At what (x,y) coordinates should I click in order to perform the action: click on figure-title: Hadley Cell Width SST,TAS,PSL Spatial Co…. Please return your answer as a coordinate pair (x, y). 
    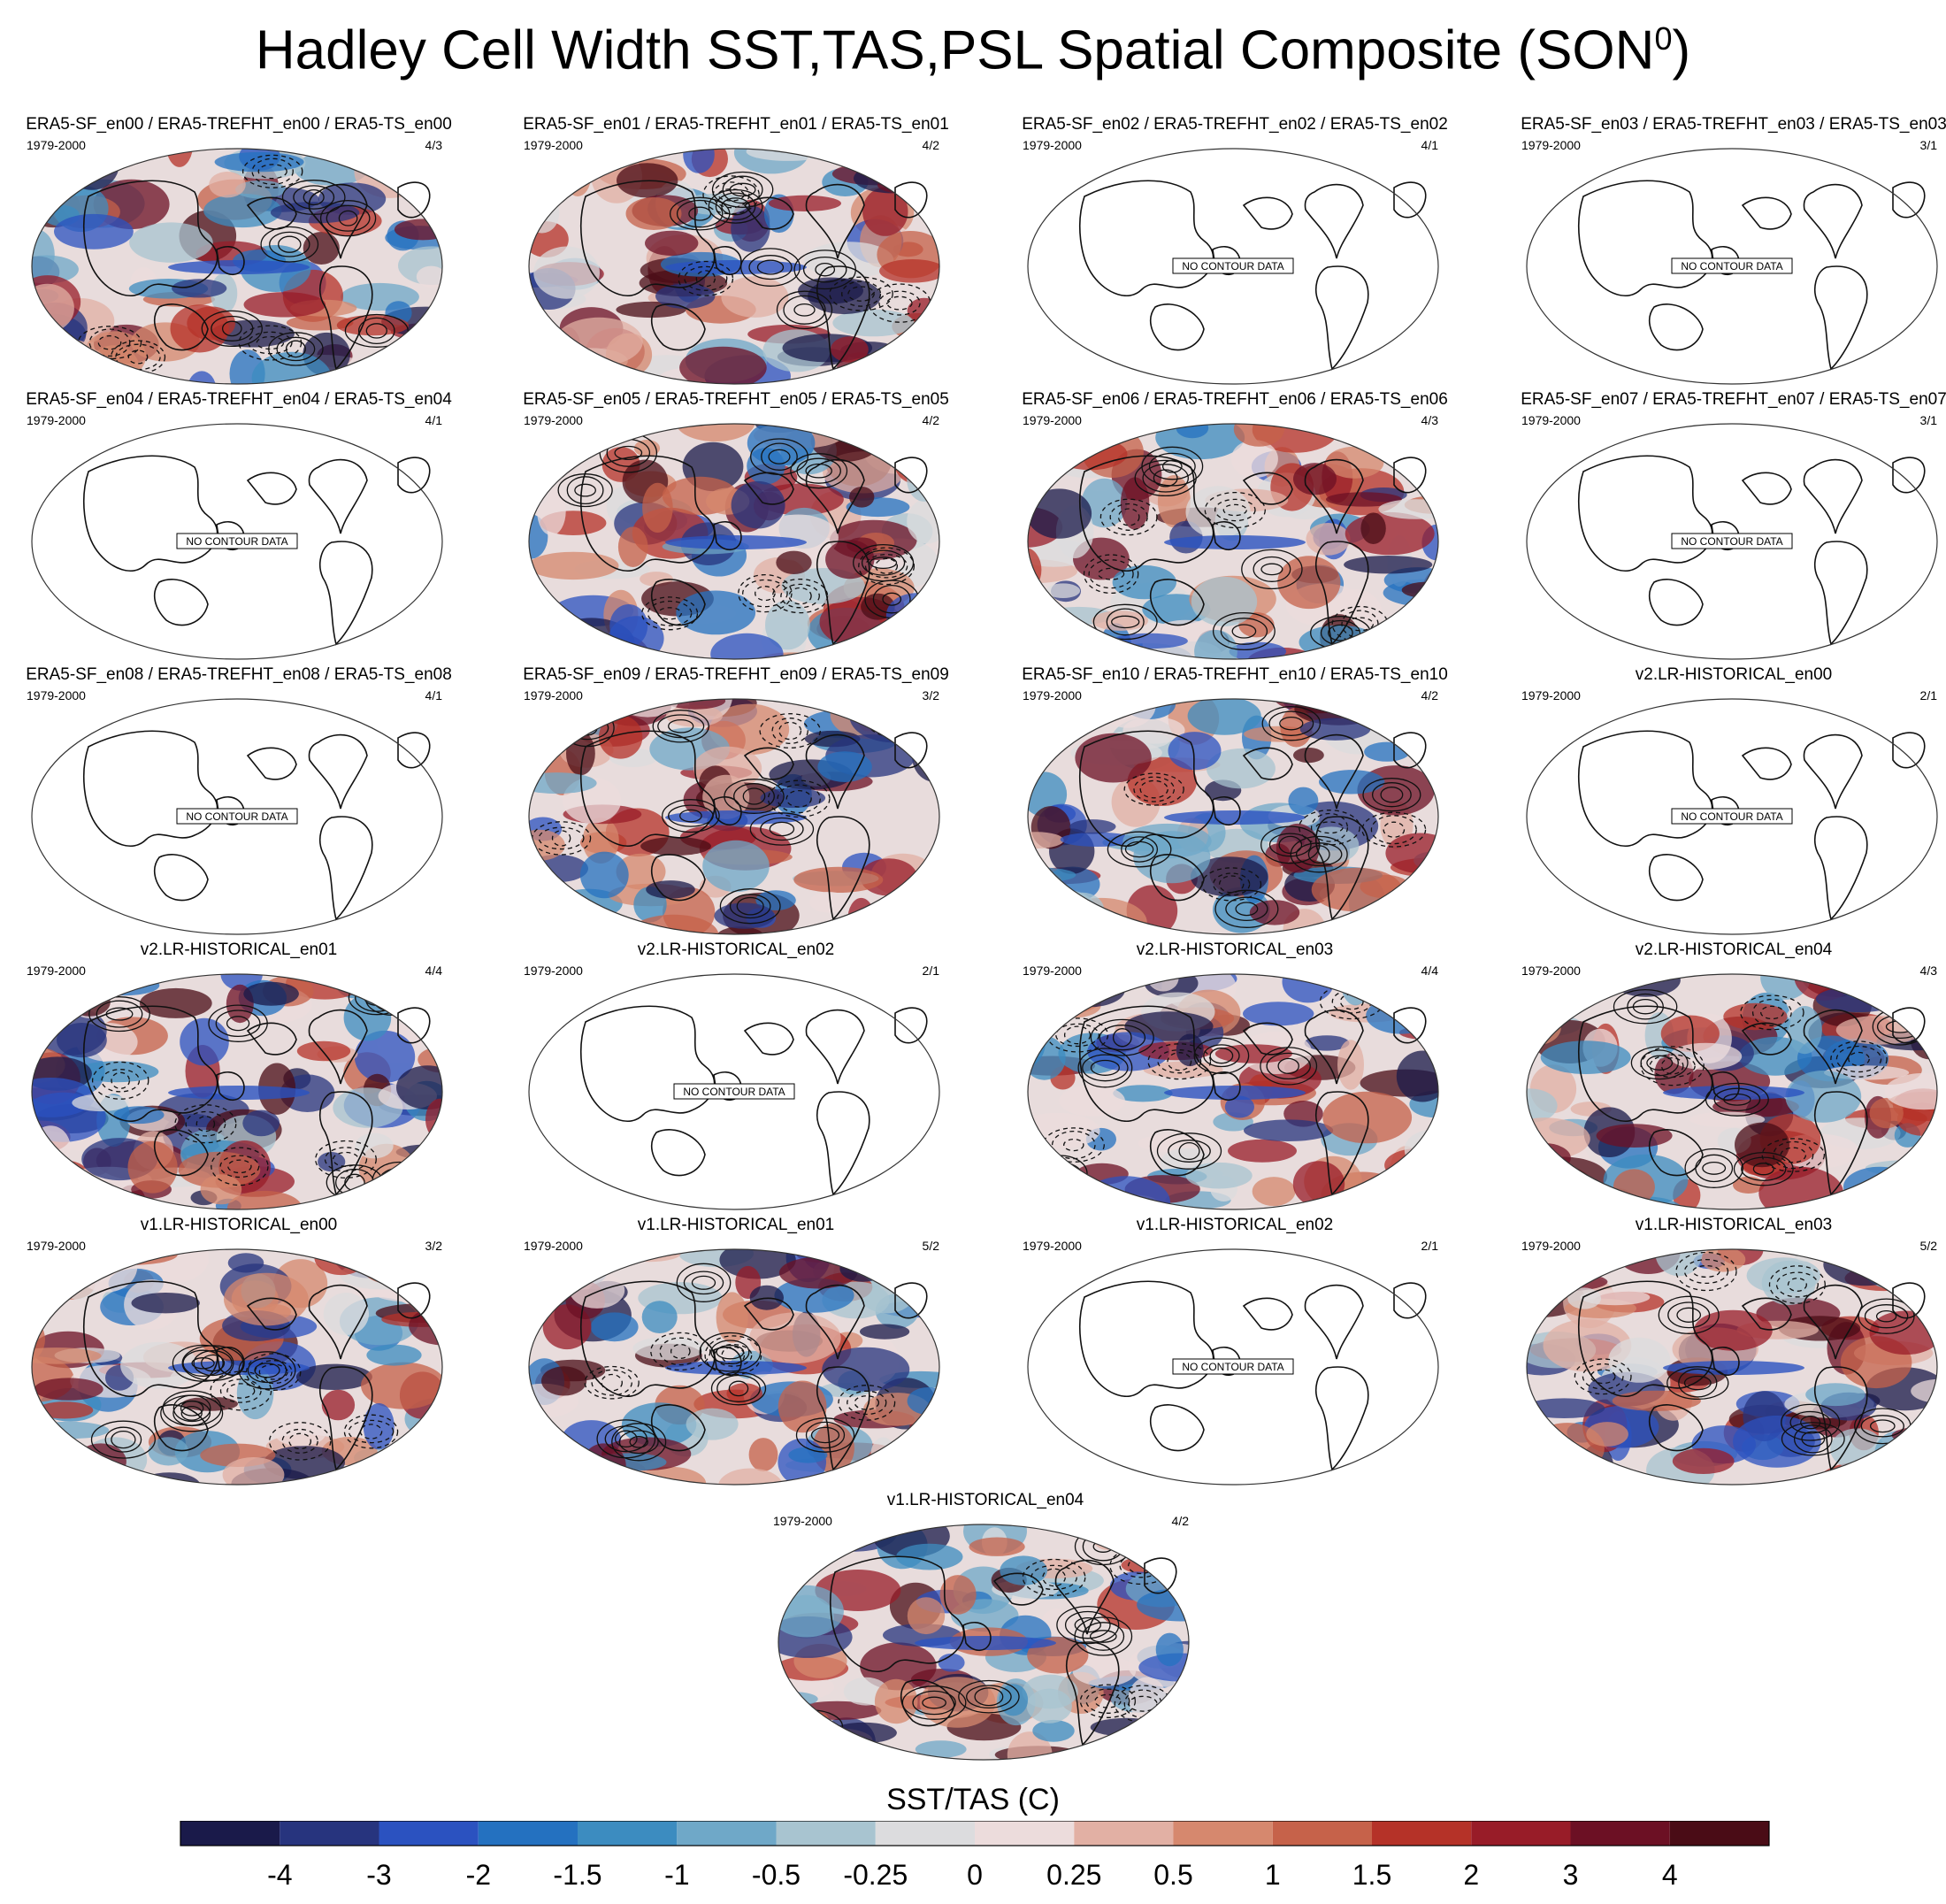
    Looking at the image, I should click on (973, 50).